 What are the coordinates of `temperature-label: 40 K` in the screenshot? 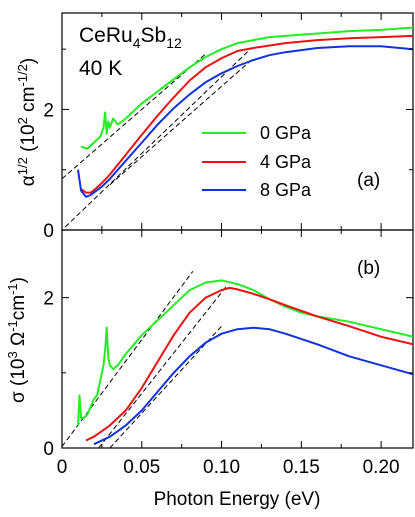 It's located at (100, 68).